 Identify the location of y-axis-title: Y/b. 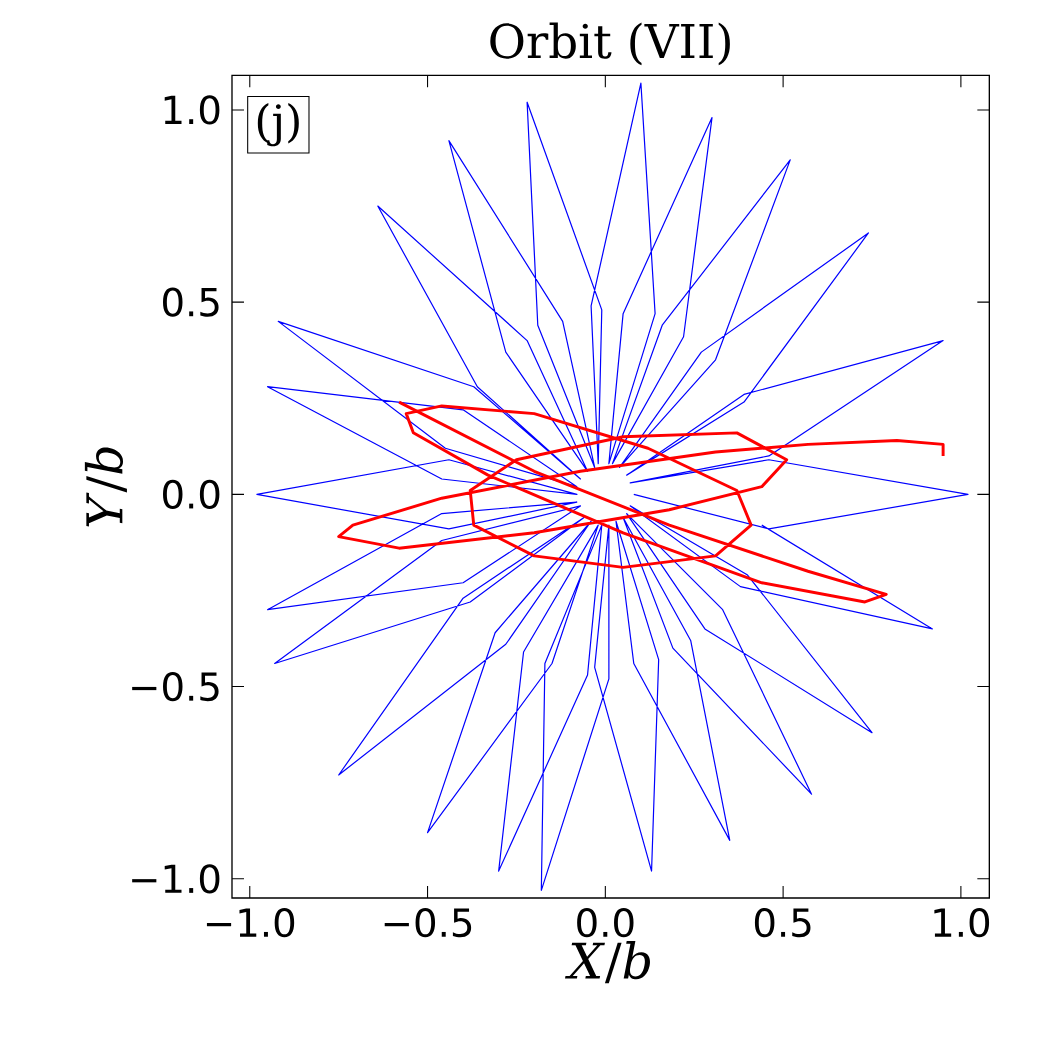
(105, 487).